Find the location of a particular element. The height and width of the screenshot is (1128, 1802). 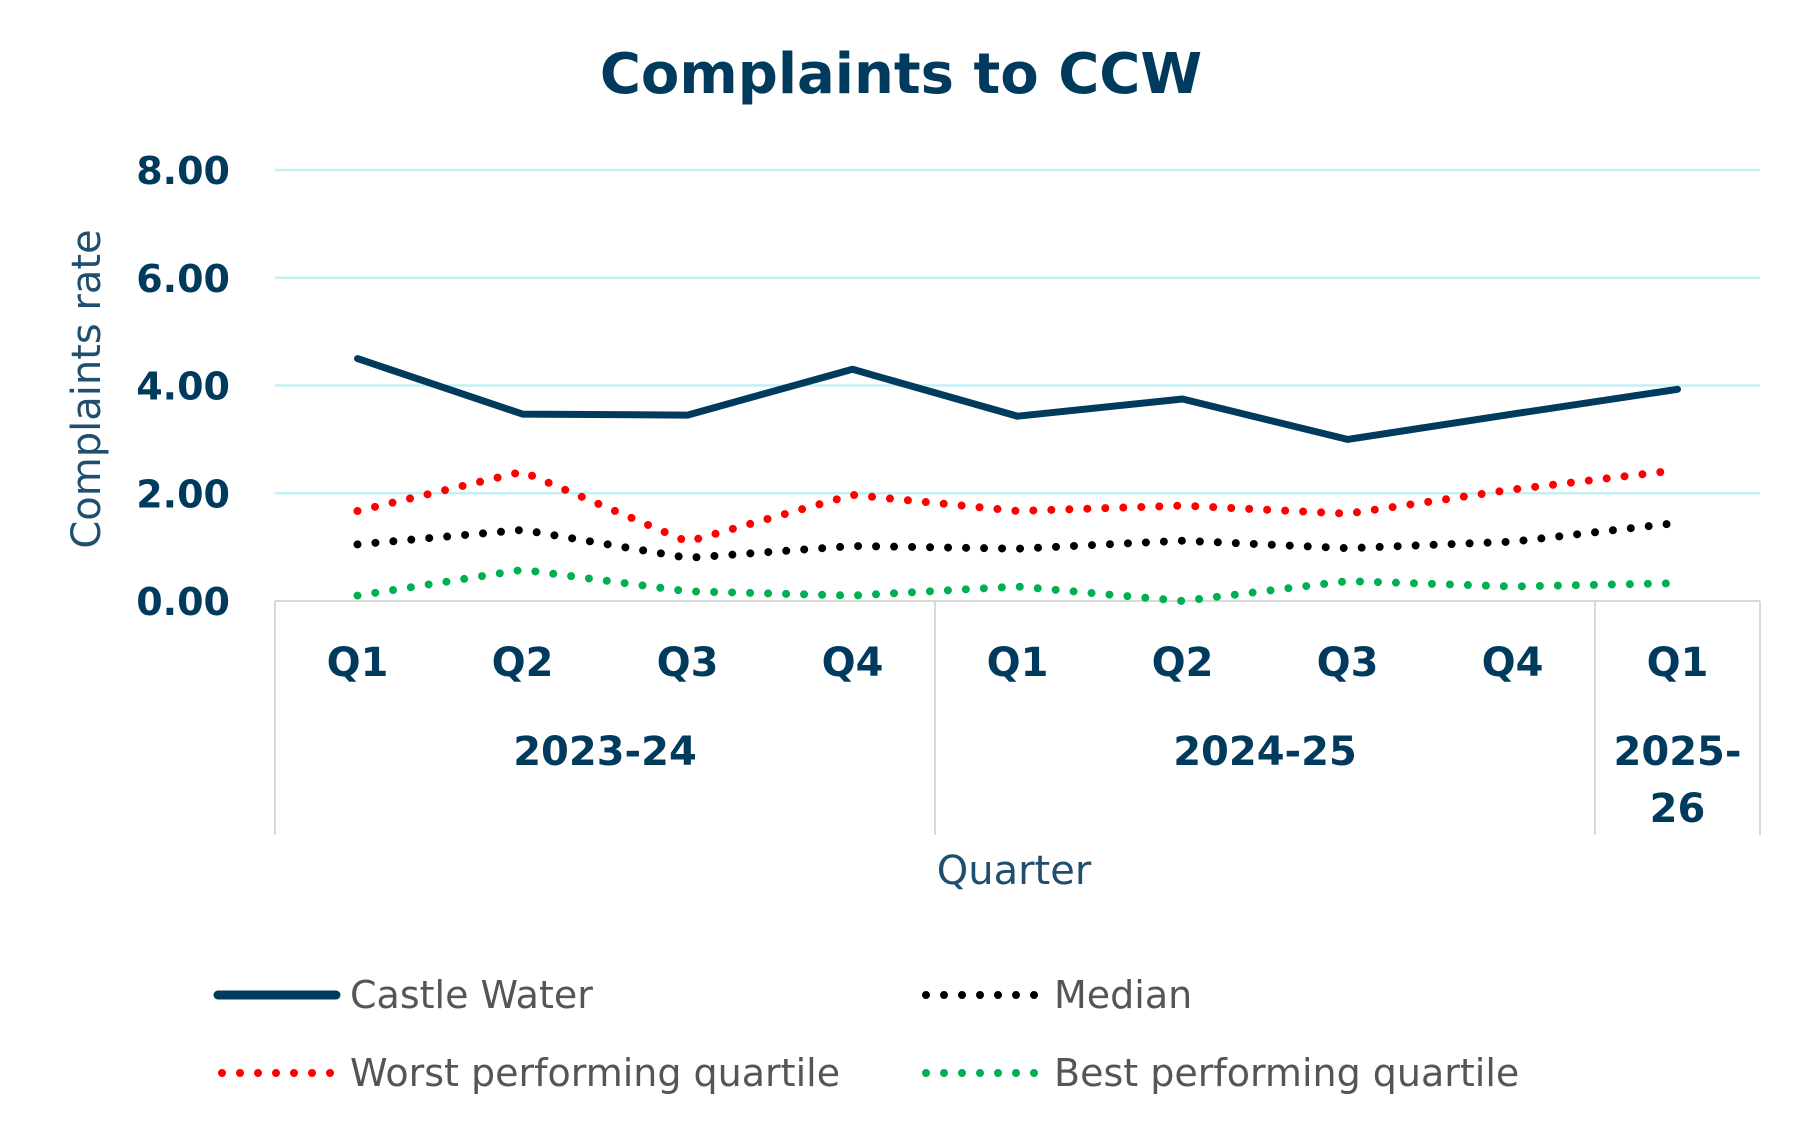

x-axis-ticks: Q1 Q2 Q3 Q4 Q1 Q2 Q3 Q4 Q1 is located at coordinates (1018, 663).